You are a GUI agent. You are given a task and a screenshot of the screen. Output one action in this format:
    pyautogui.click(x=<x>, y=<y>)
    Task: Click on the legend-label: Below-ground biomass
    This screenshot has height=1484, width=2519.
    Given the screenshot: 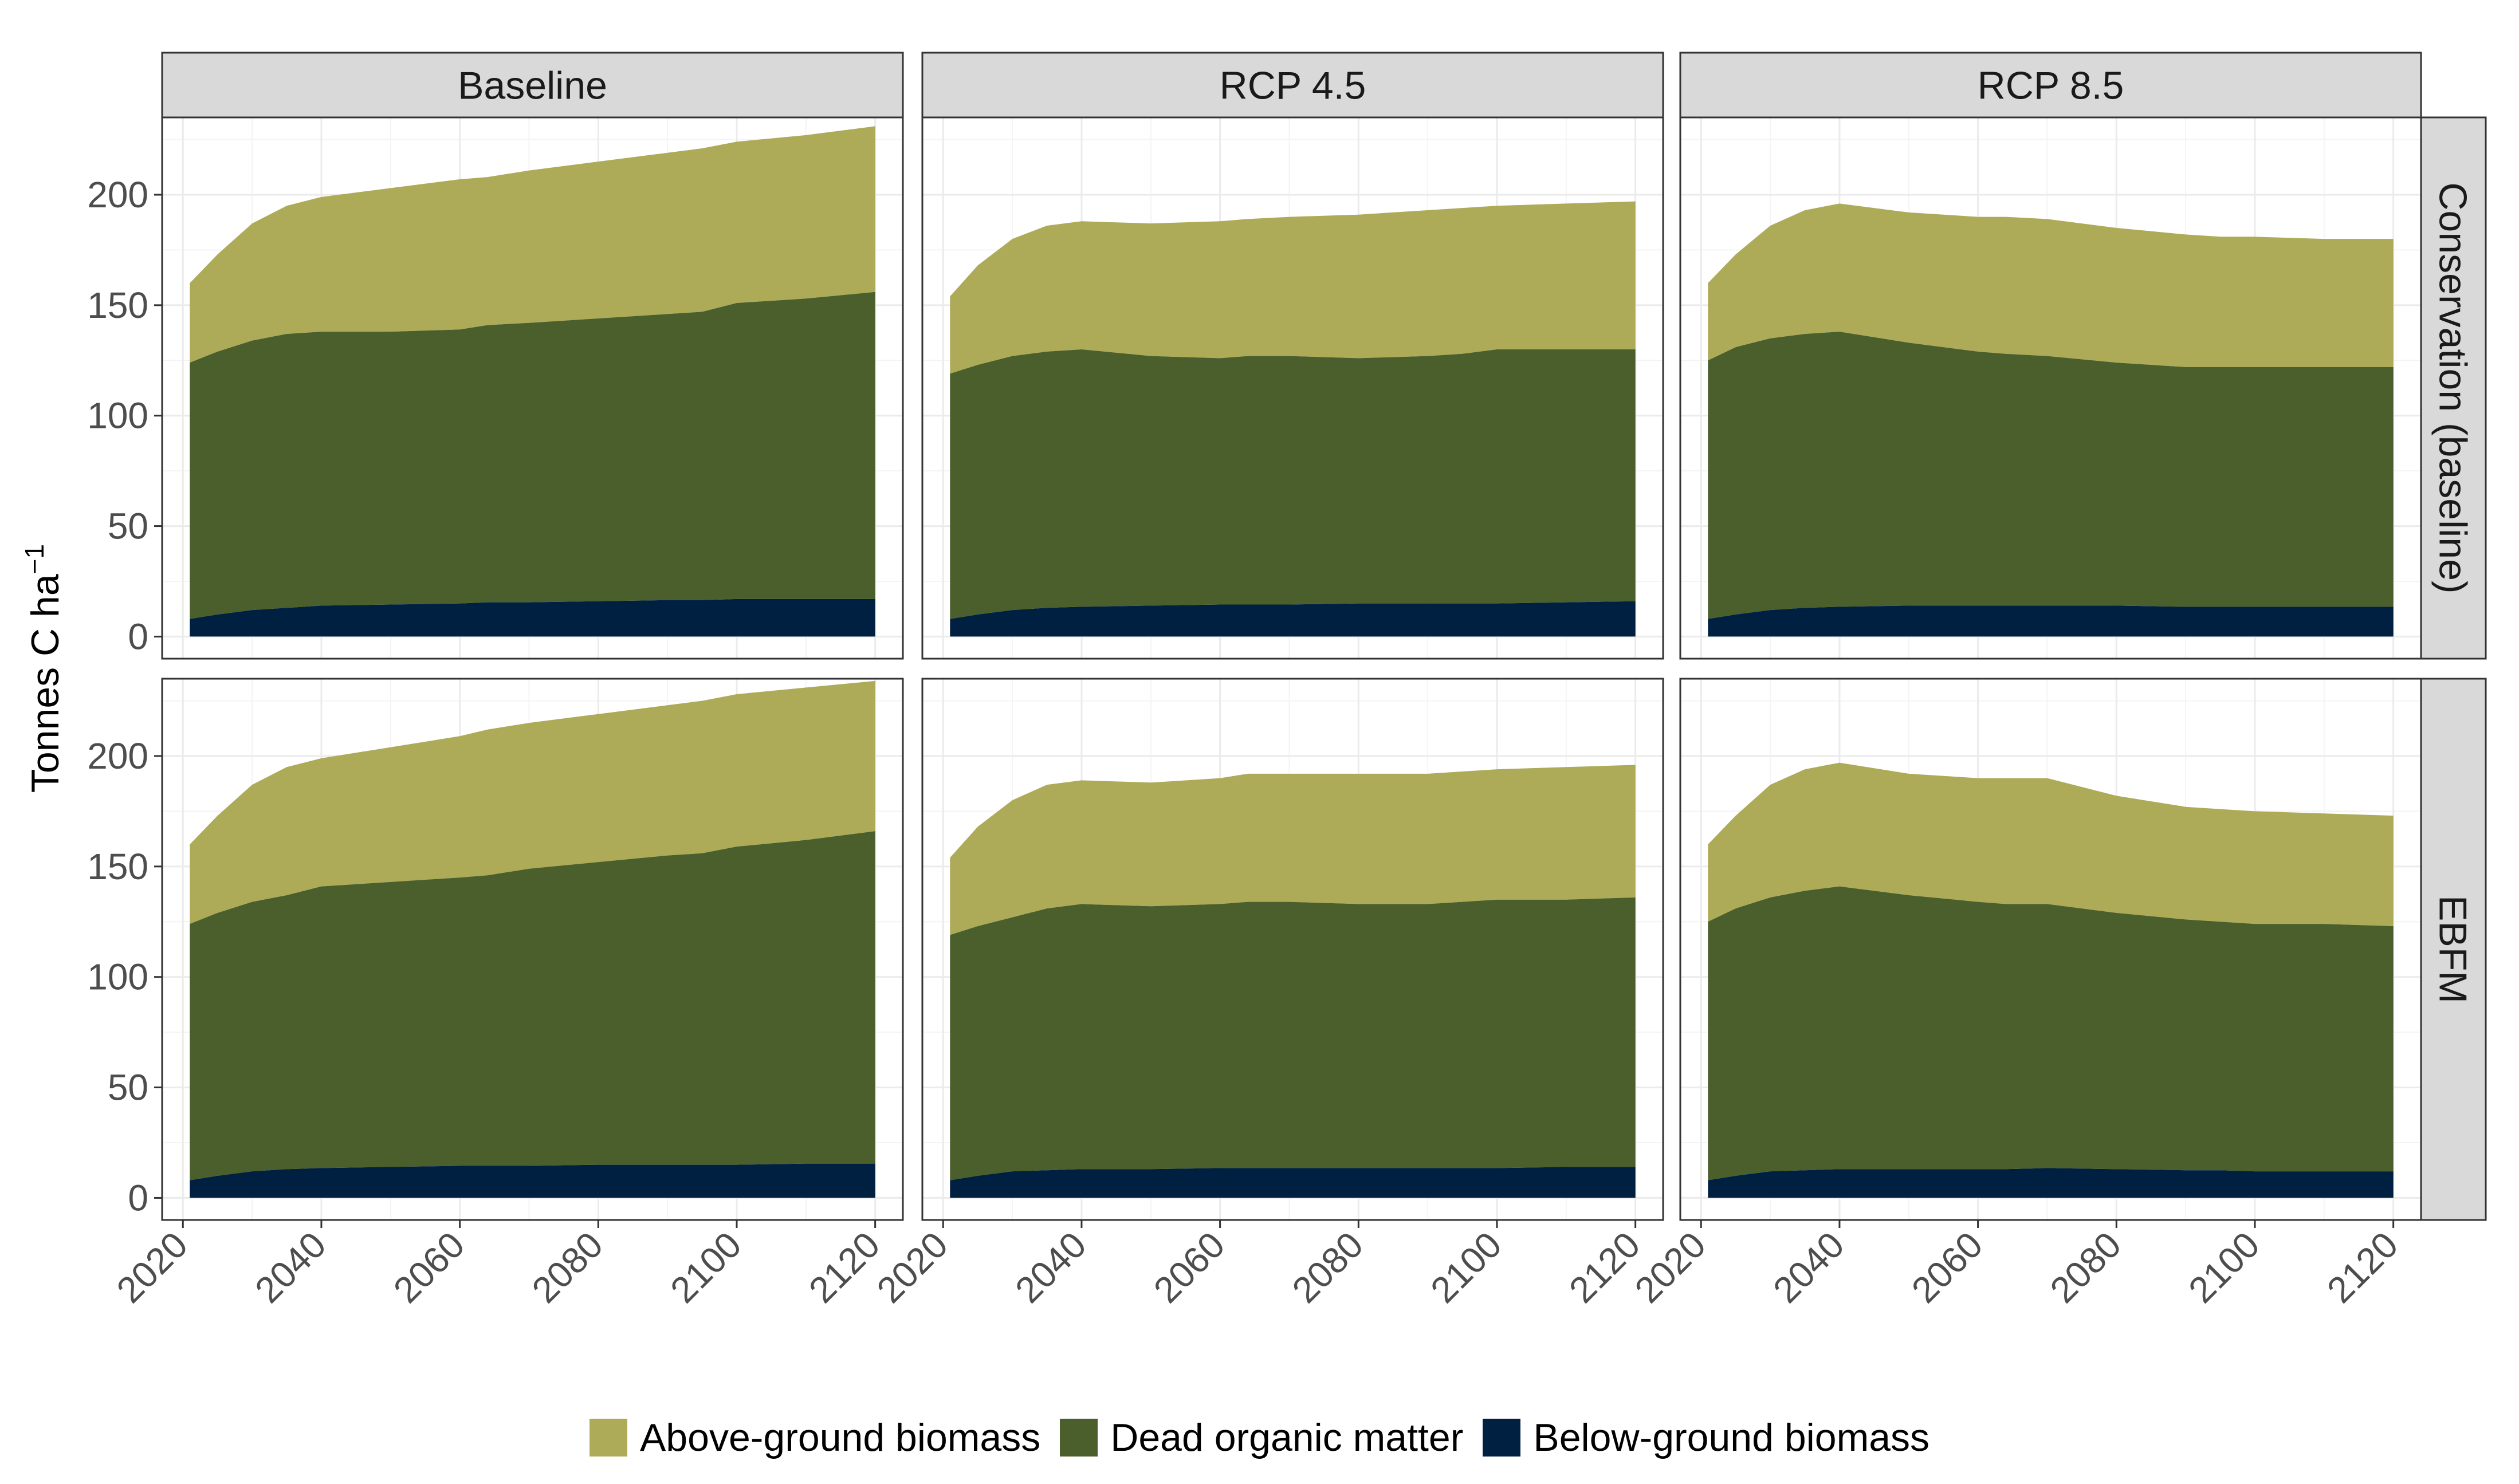 What is the action you would take?
    pyautogui.click(x=1731, y=1438)
    